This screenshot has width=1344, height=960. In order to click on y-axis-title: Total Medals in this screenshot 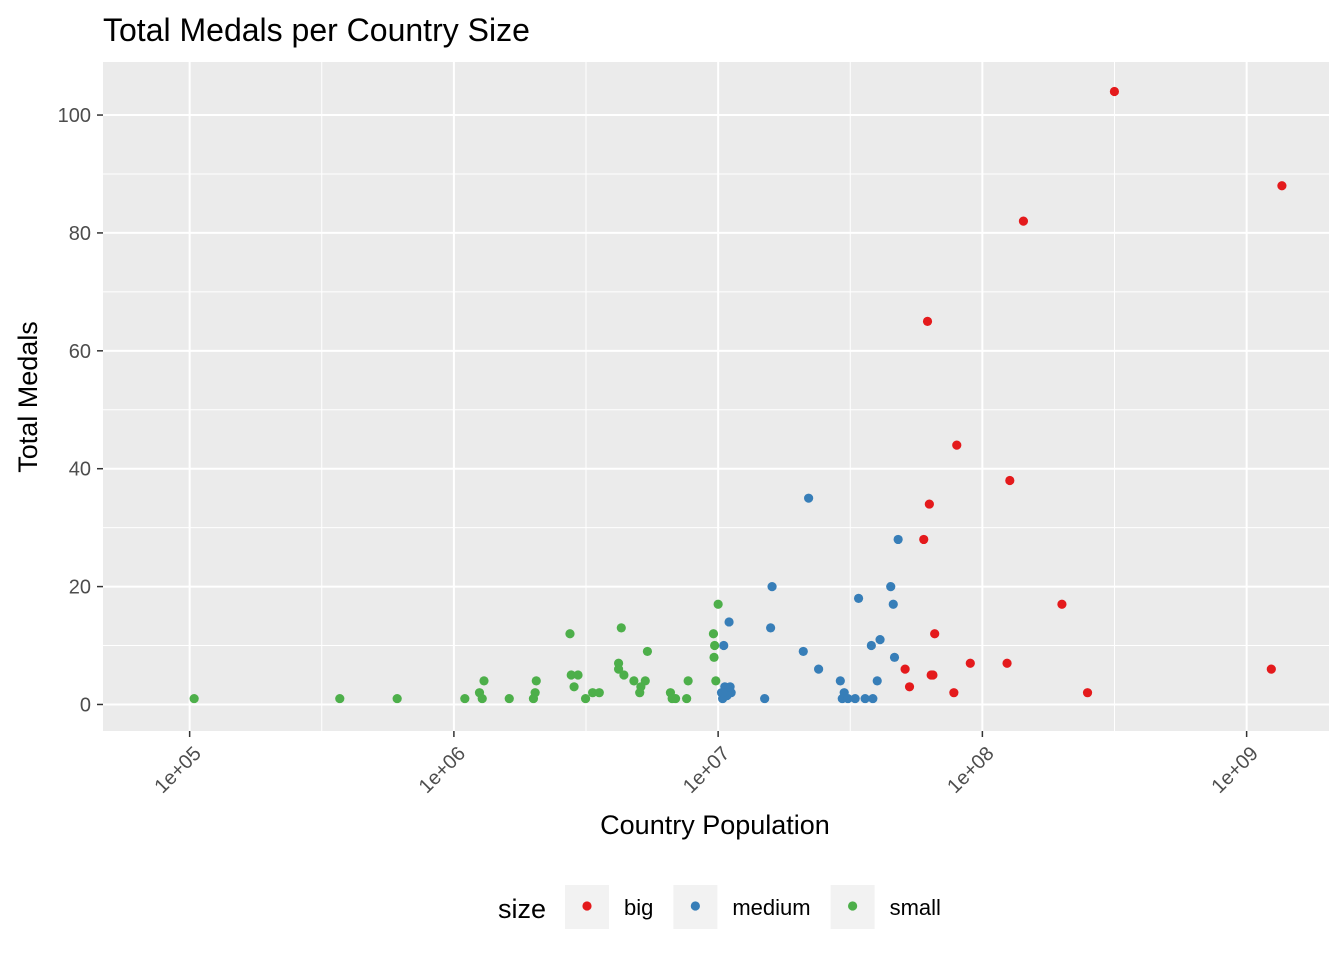, I will do `click(28, 397)`.